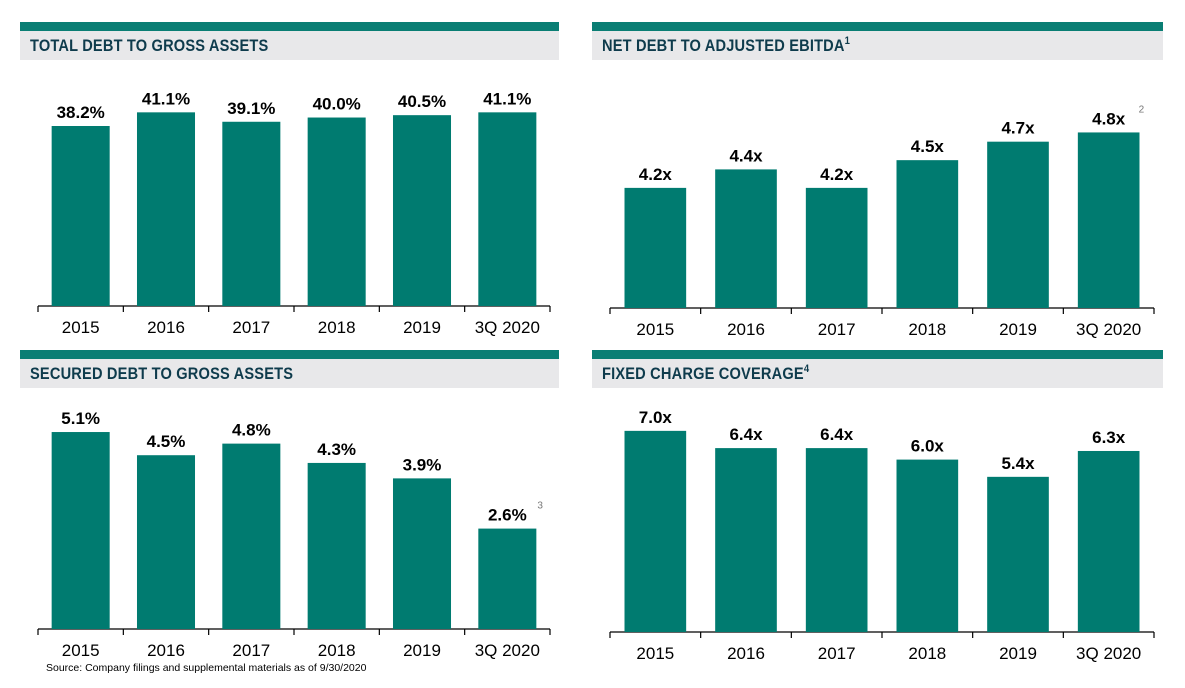  Describe the element at coordinates (422, 101) in the screenshot. I see `data-label: 40.5%` at that location.